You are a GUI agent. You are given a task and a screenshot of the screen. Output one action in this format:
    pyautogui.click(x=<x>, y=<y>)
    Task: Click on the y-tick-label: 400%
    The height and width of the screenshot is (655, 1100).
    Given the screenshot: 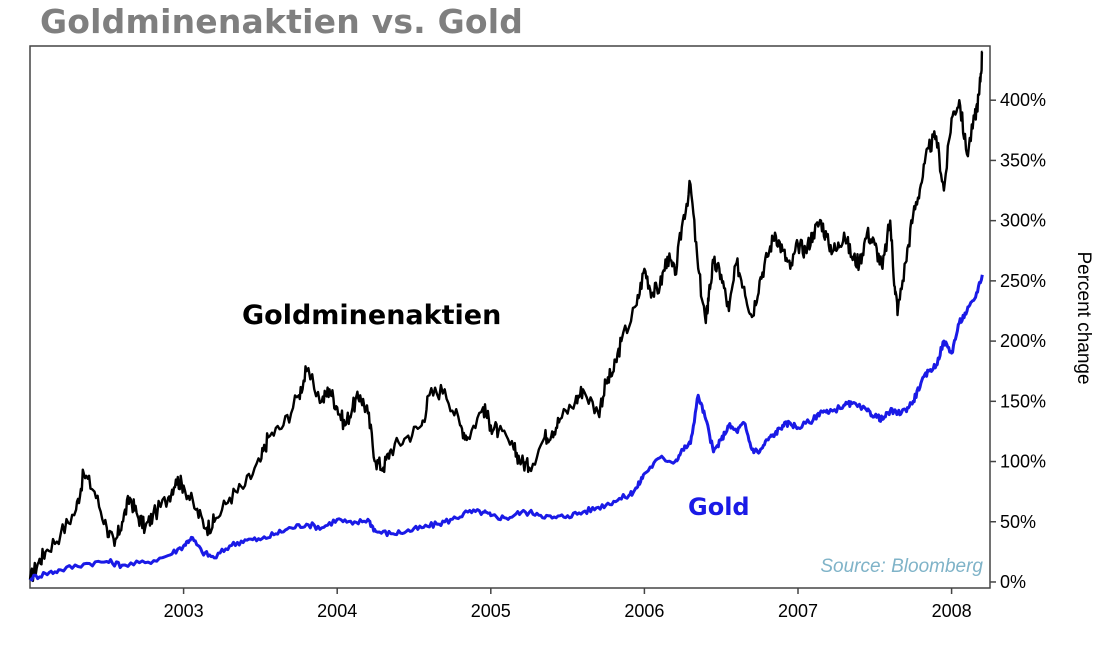 What is the action you would take?
    pyautogui.click(x=1023, y=100)
    